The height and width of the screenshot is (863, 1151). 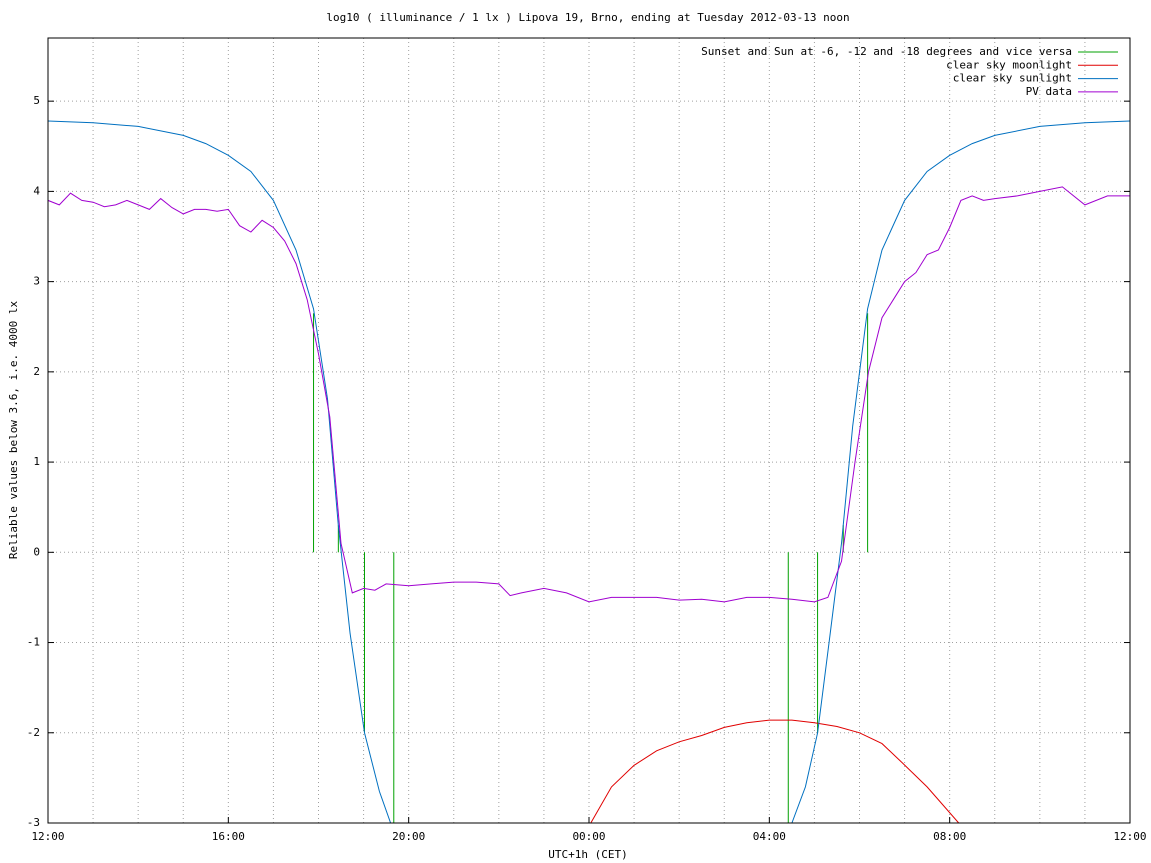 What do you see at coordinates (36, 371) in the screenshot?
I see `y-tick-label: 2` at bounding box center [36, 371].